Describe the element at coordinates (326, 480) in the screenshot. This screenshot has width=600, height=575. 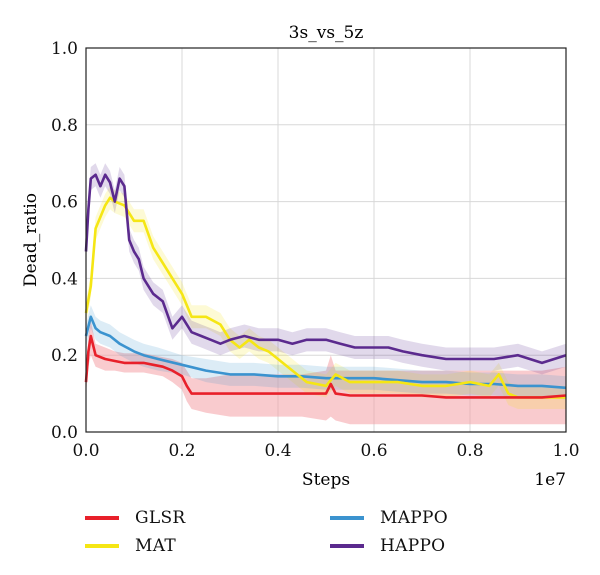
I see `x-axis-label: Steps` at that location.